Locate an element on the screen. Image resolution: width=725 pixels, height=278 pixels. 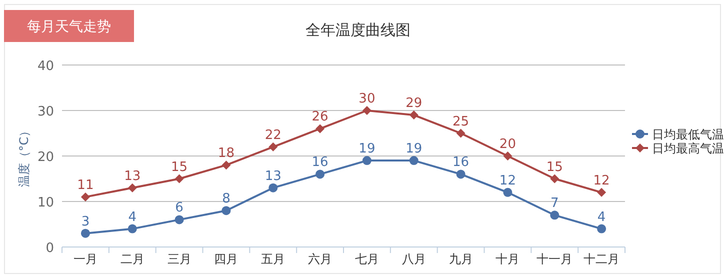
y-axis-title: 温度（°C） is located at coordinates (24, 156).